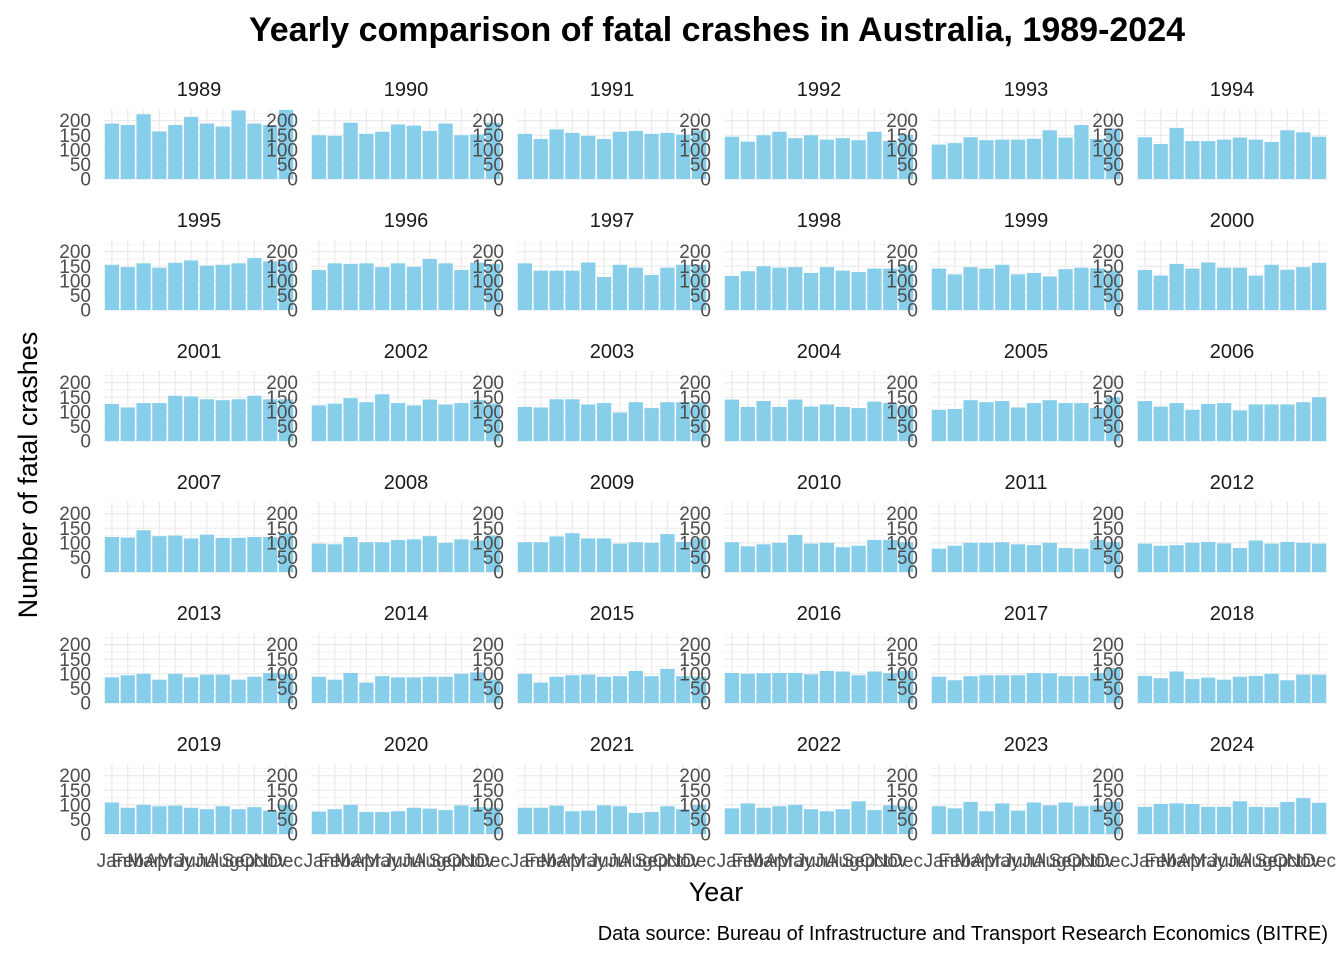 The width and height of the screenshot is (1344, 960). Describe the element at coordinates (75, 412) in the screenshot. I see `y-tick-label: 100` at that location.